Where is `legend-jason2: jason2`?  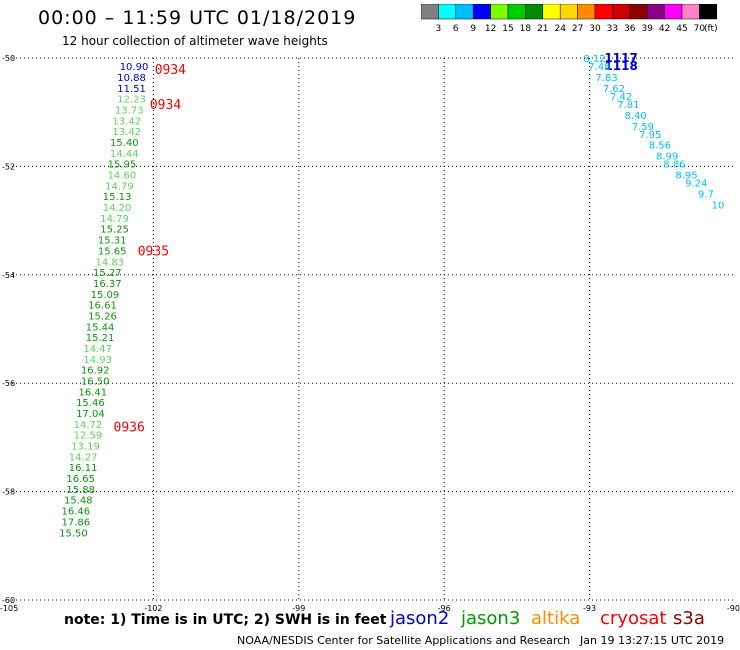
legend-jason2: jason2 is located at coordinates (420, 618).